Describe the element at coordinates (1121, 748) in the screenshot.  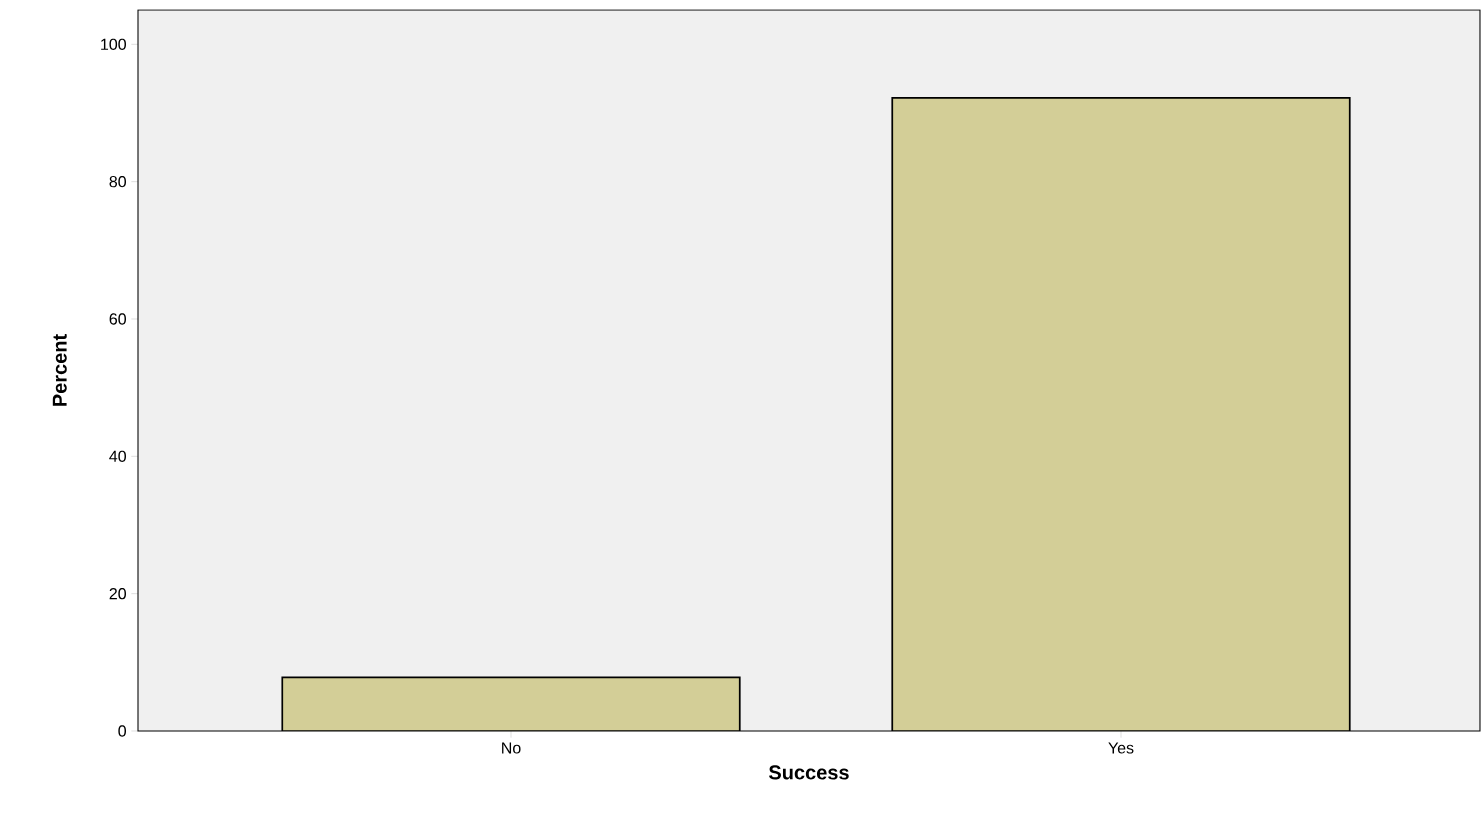
I see `x-tick-label: Yes` at that location.